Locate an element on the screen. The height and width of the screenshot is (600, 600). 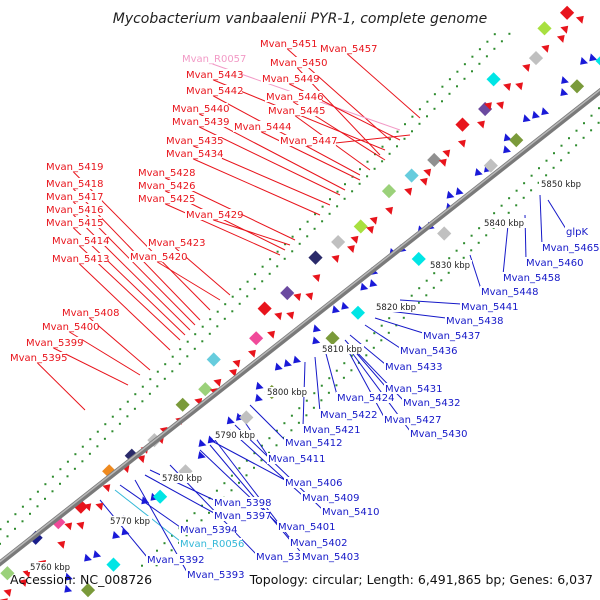
gene-label-mvan-5457: Mvan_5457 is located at coordinates (348, 49).